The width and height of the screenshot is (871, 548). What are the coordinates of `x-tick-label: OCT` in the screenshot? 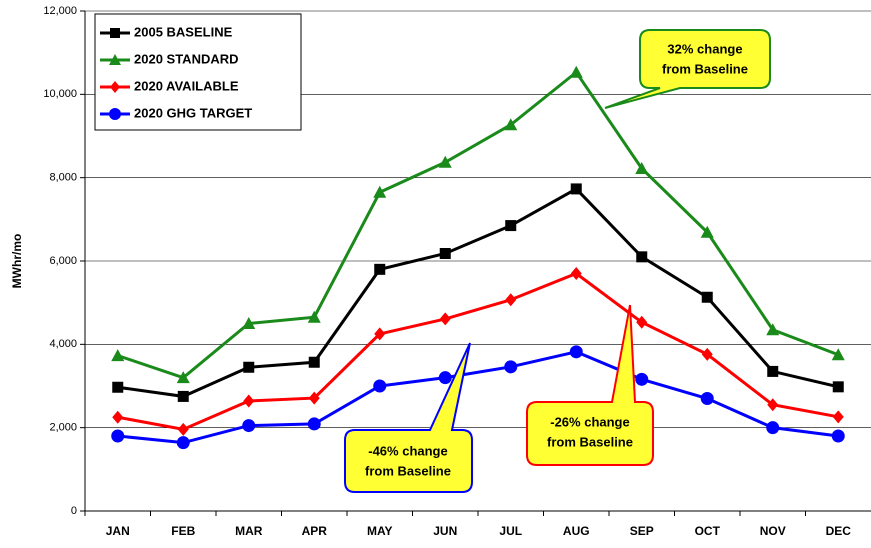 It's located at (708, 531).